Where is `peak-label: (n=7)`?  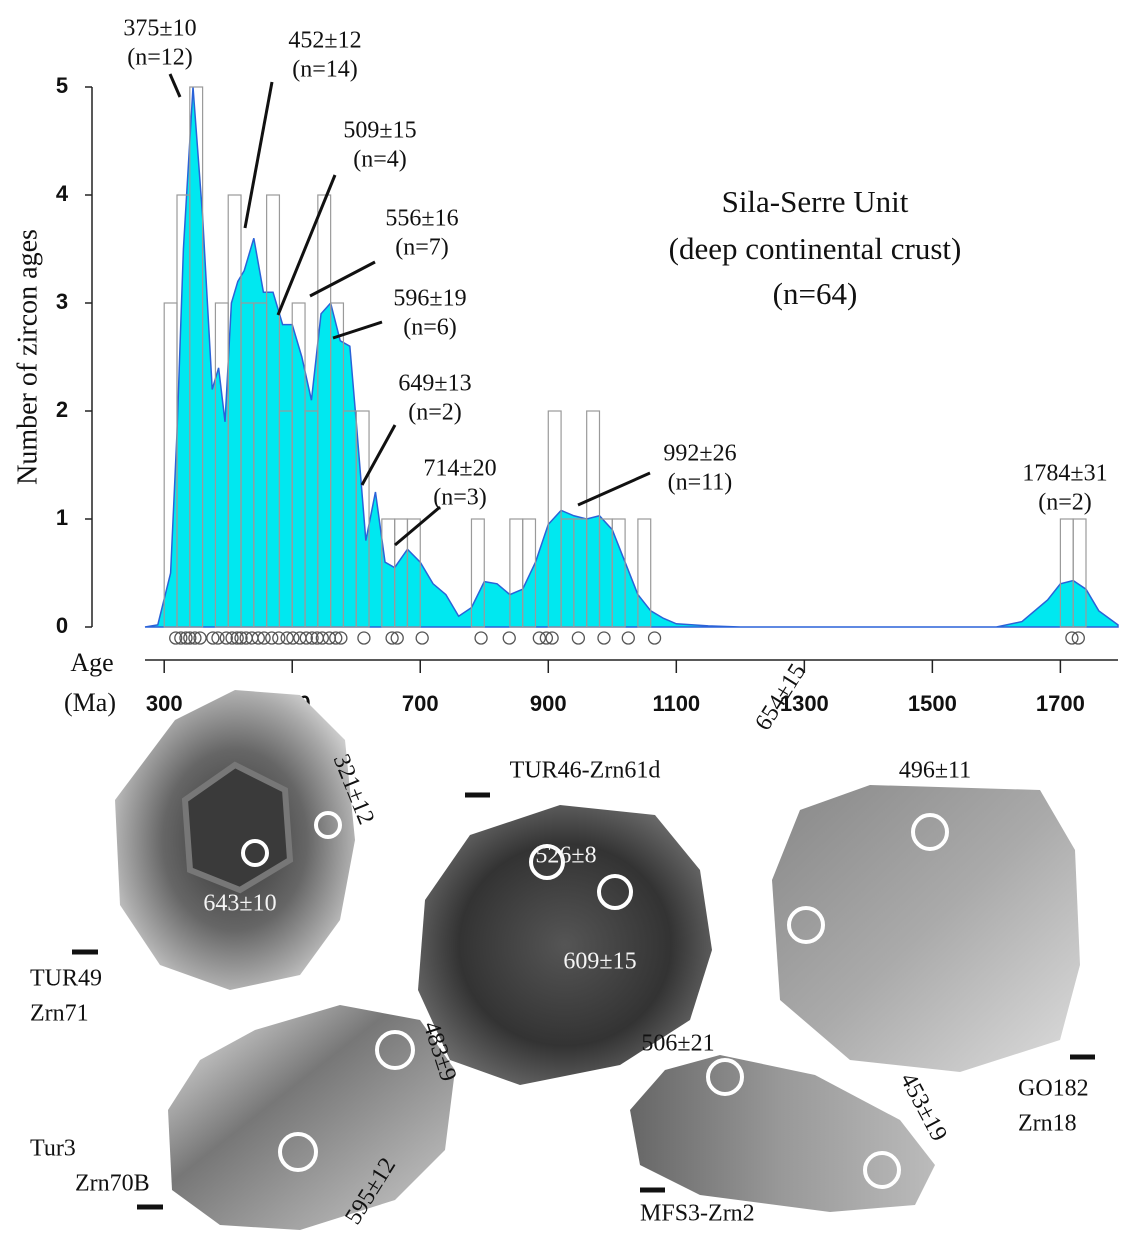 peak-label: (n=7) is located at coordinates (422, 248).